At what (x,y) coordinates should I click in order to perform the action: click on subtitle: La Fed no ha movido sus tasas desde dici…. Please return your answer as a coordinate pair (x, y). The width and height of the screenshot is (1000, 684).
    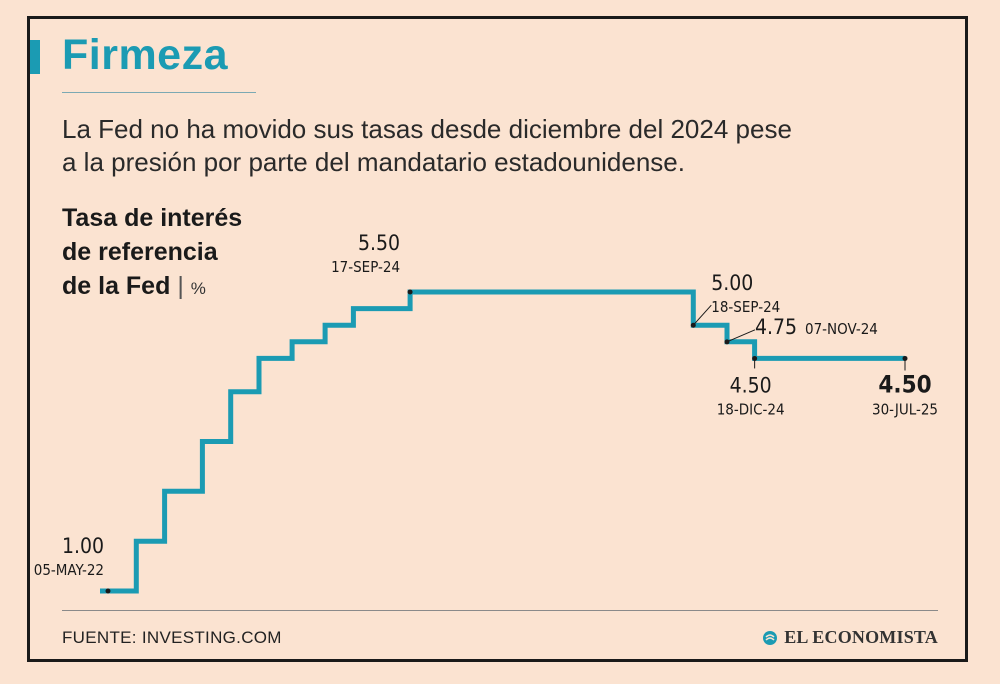
    Looking at the image, I should click on (482, 146).